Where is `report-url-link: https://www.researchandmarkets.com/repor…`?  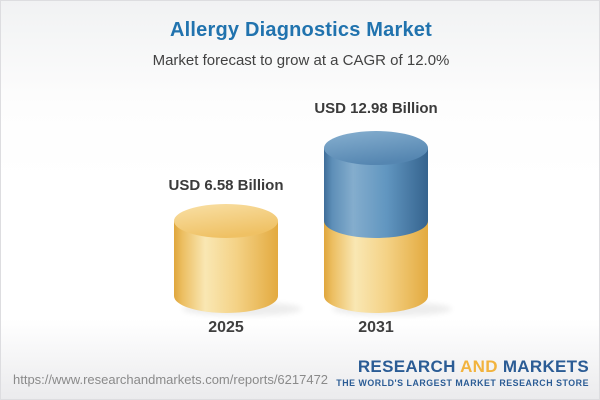
report-url-link: https://www.researchandmarkets.com/repor… is located at coordinates (171, 379).